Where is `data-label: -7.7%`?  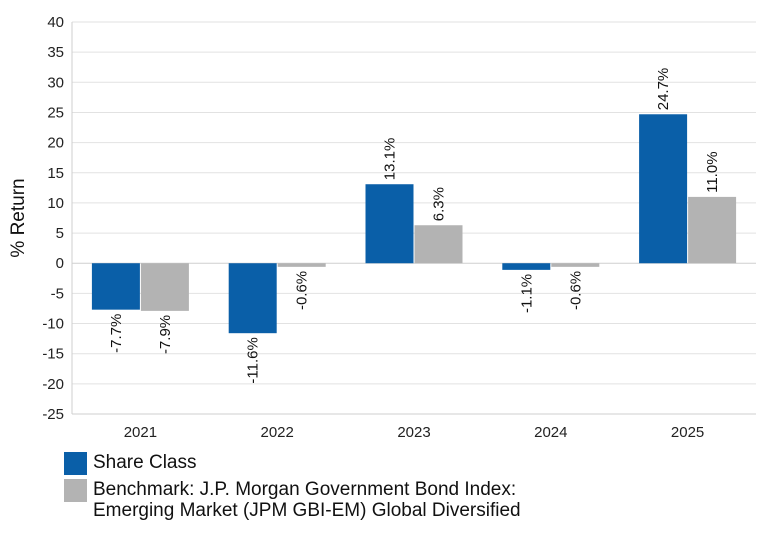 data-label: -7.7% is located at coordinates (116, 333).